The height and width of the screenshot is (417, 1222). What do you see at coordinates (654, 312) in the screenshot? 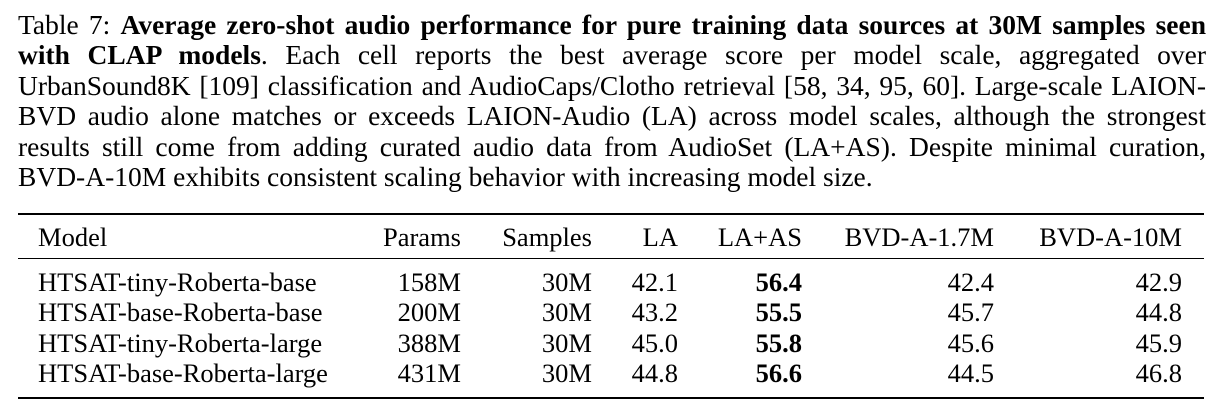
I see `cell-la: 43.2` at bounding box center [654, 312].